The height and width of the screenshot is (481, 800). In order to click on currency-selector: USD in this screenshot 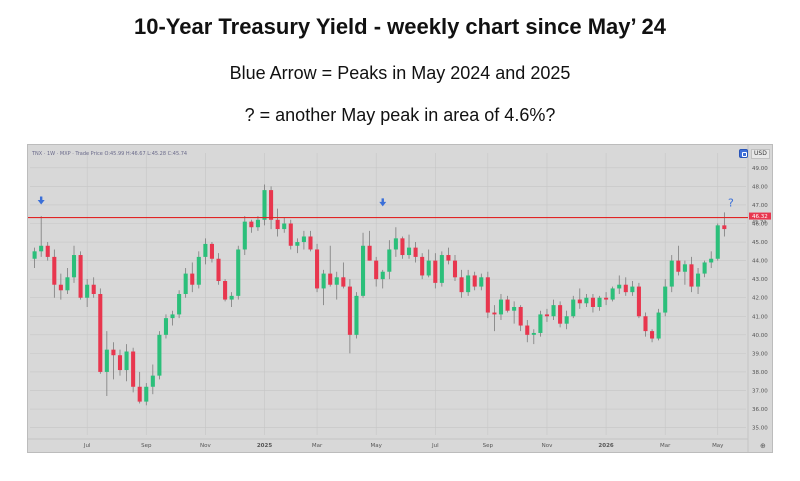, I will do `click(760, 154)`.